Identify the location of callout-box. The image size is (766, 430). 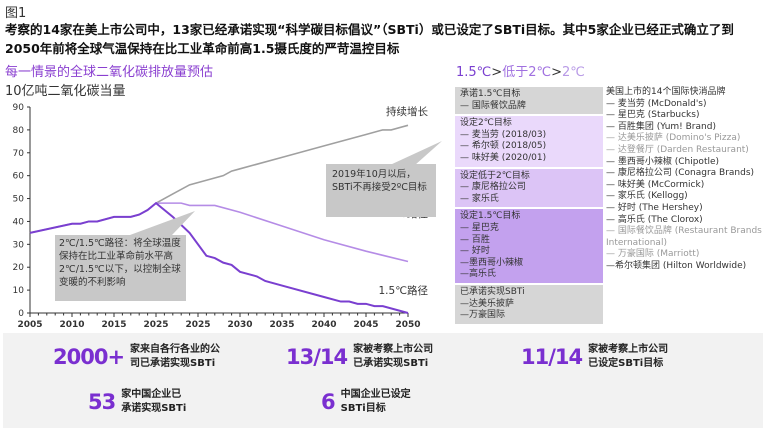
(120, 268).